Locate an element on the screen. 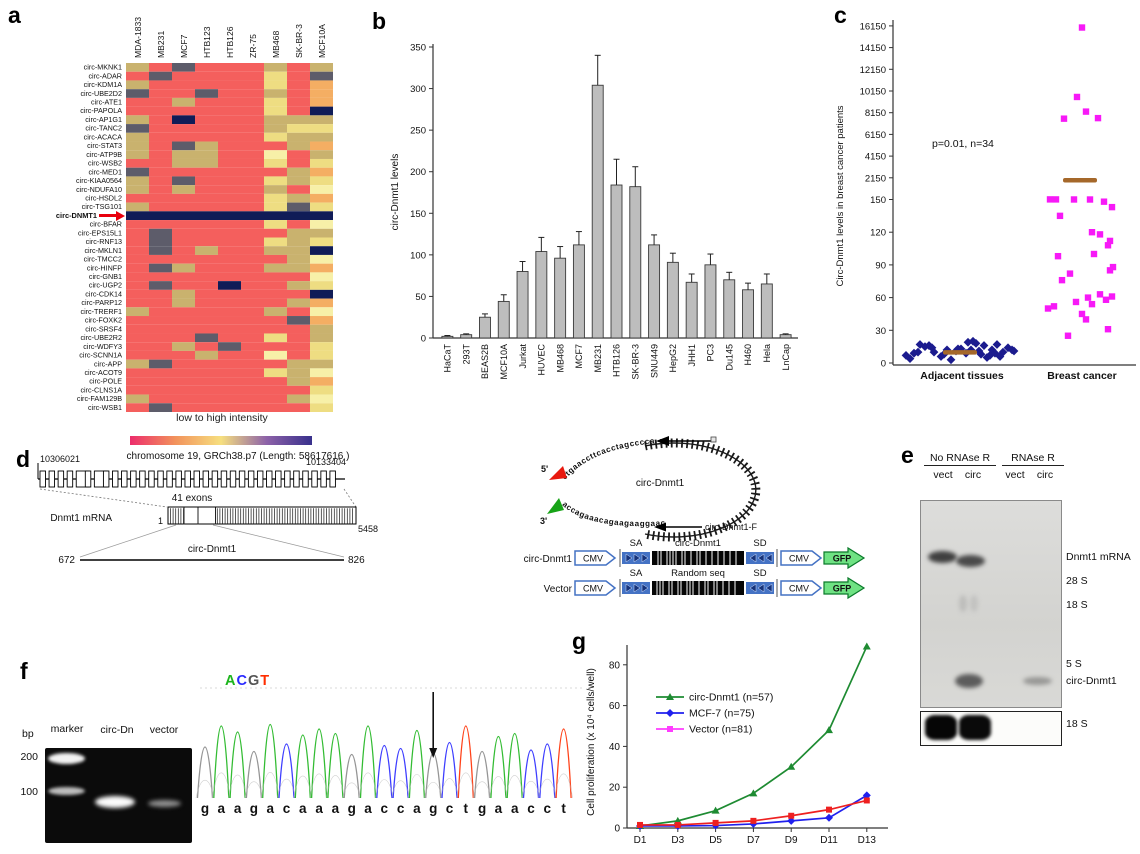 This screenshot has width=1140, height=854. y-tick-label: 8150 is located at coordinates (875, 113).